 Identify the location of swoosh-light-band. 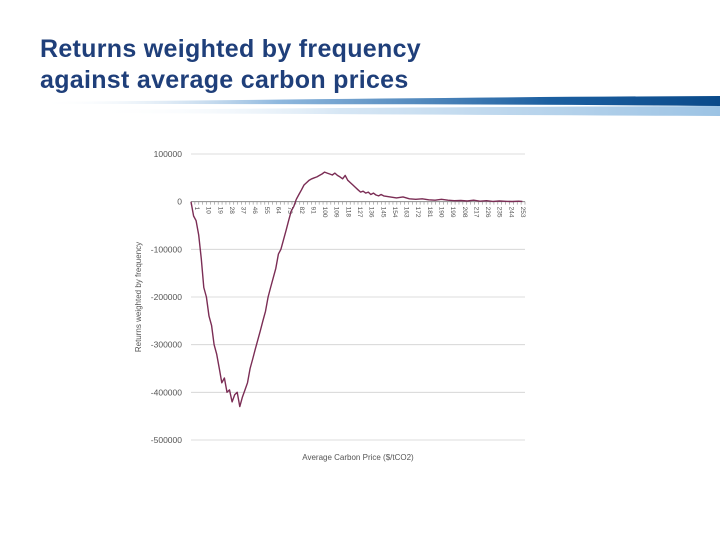
(405, 111).